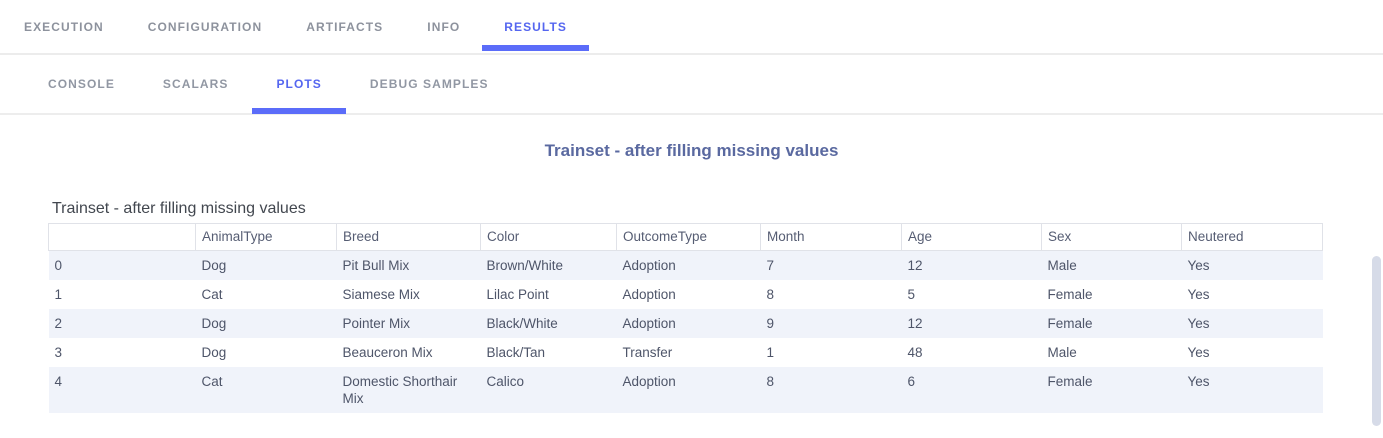  What do you see at coordinates (205, 26) in the screenshot?
I see `tab-configuration: CONFIGURATION` at bounding box center [205, 26].